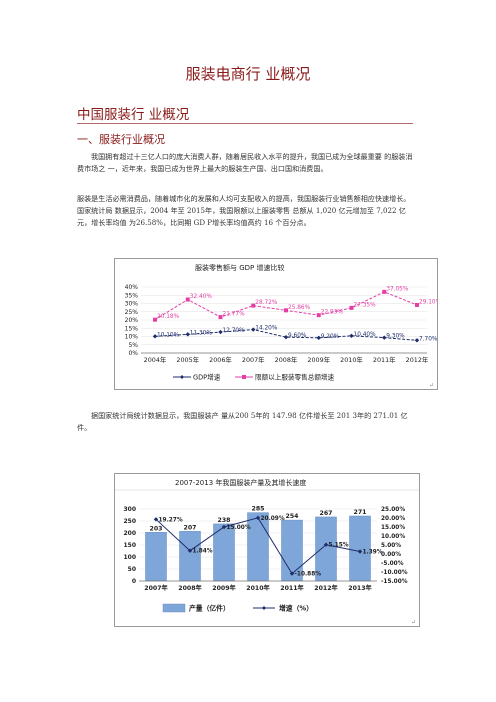  What do you see at coordinates (326, 513) in the screenshot?
I see `bar-label: 267` at bounding box center [326, 513].